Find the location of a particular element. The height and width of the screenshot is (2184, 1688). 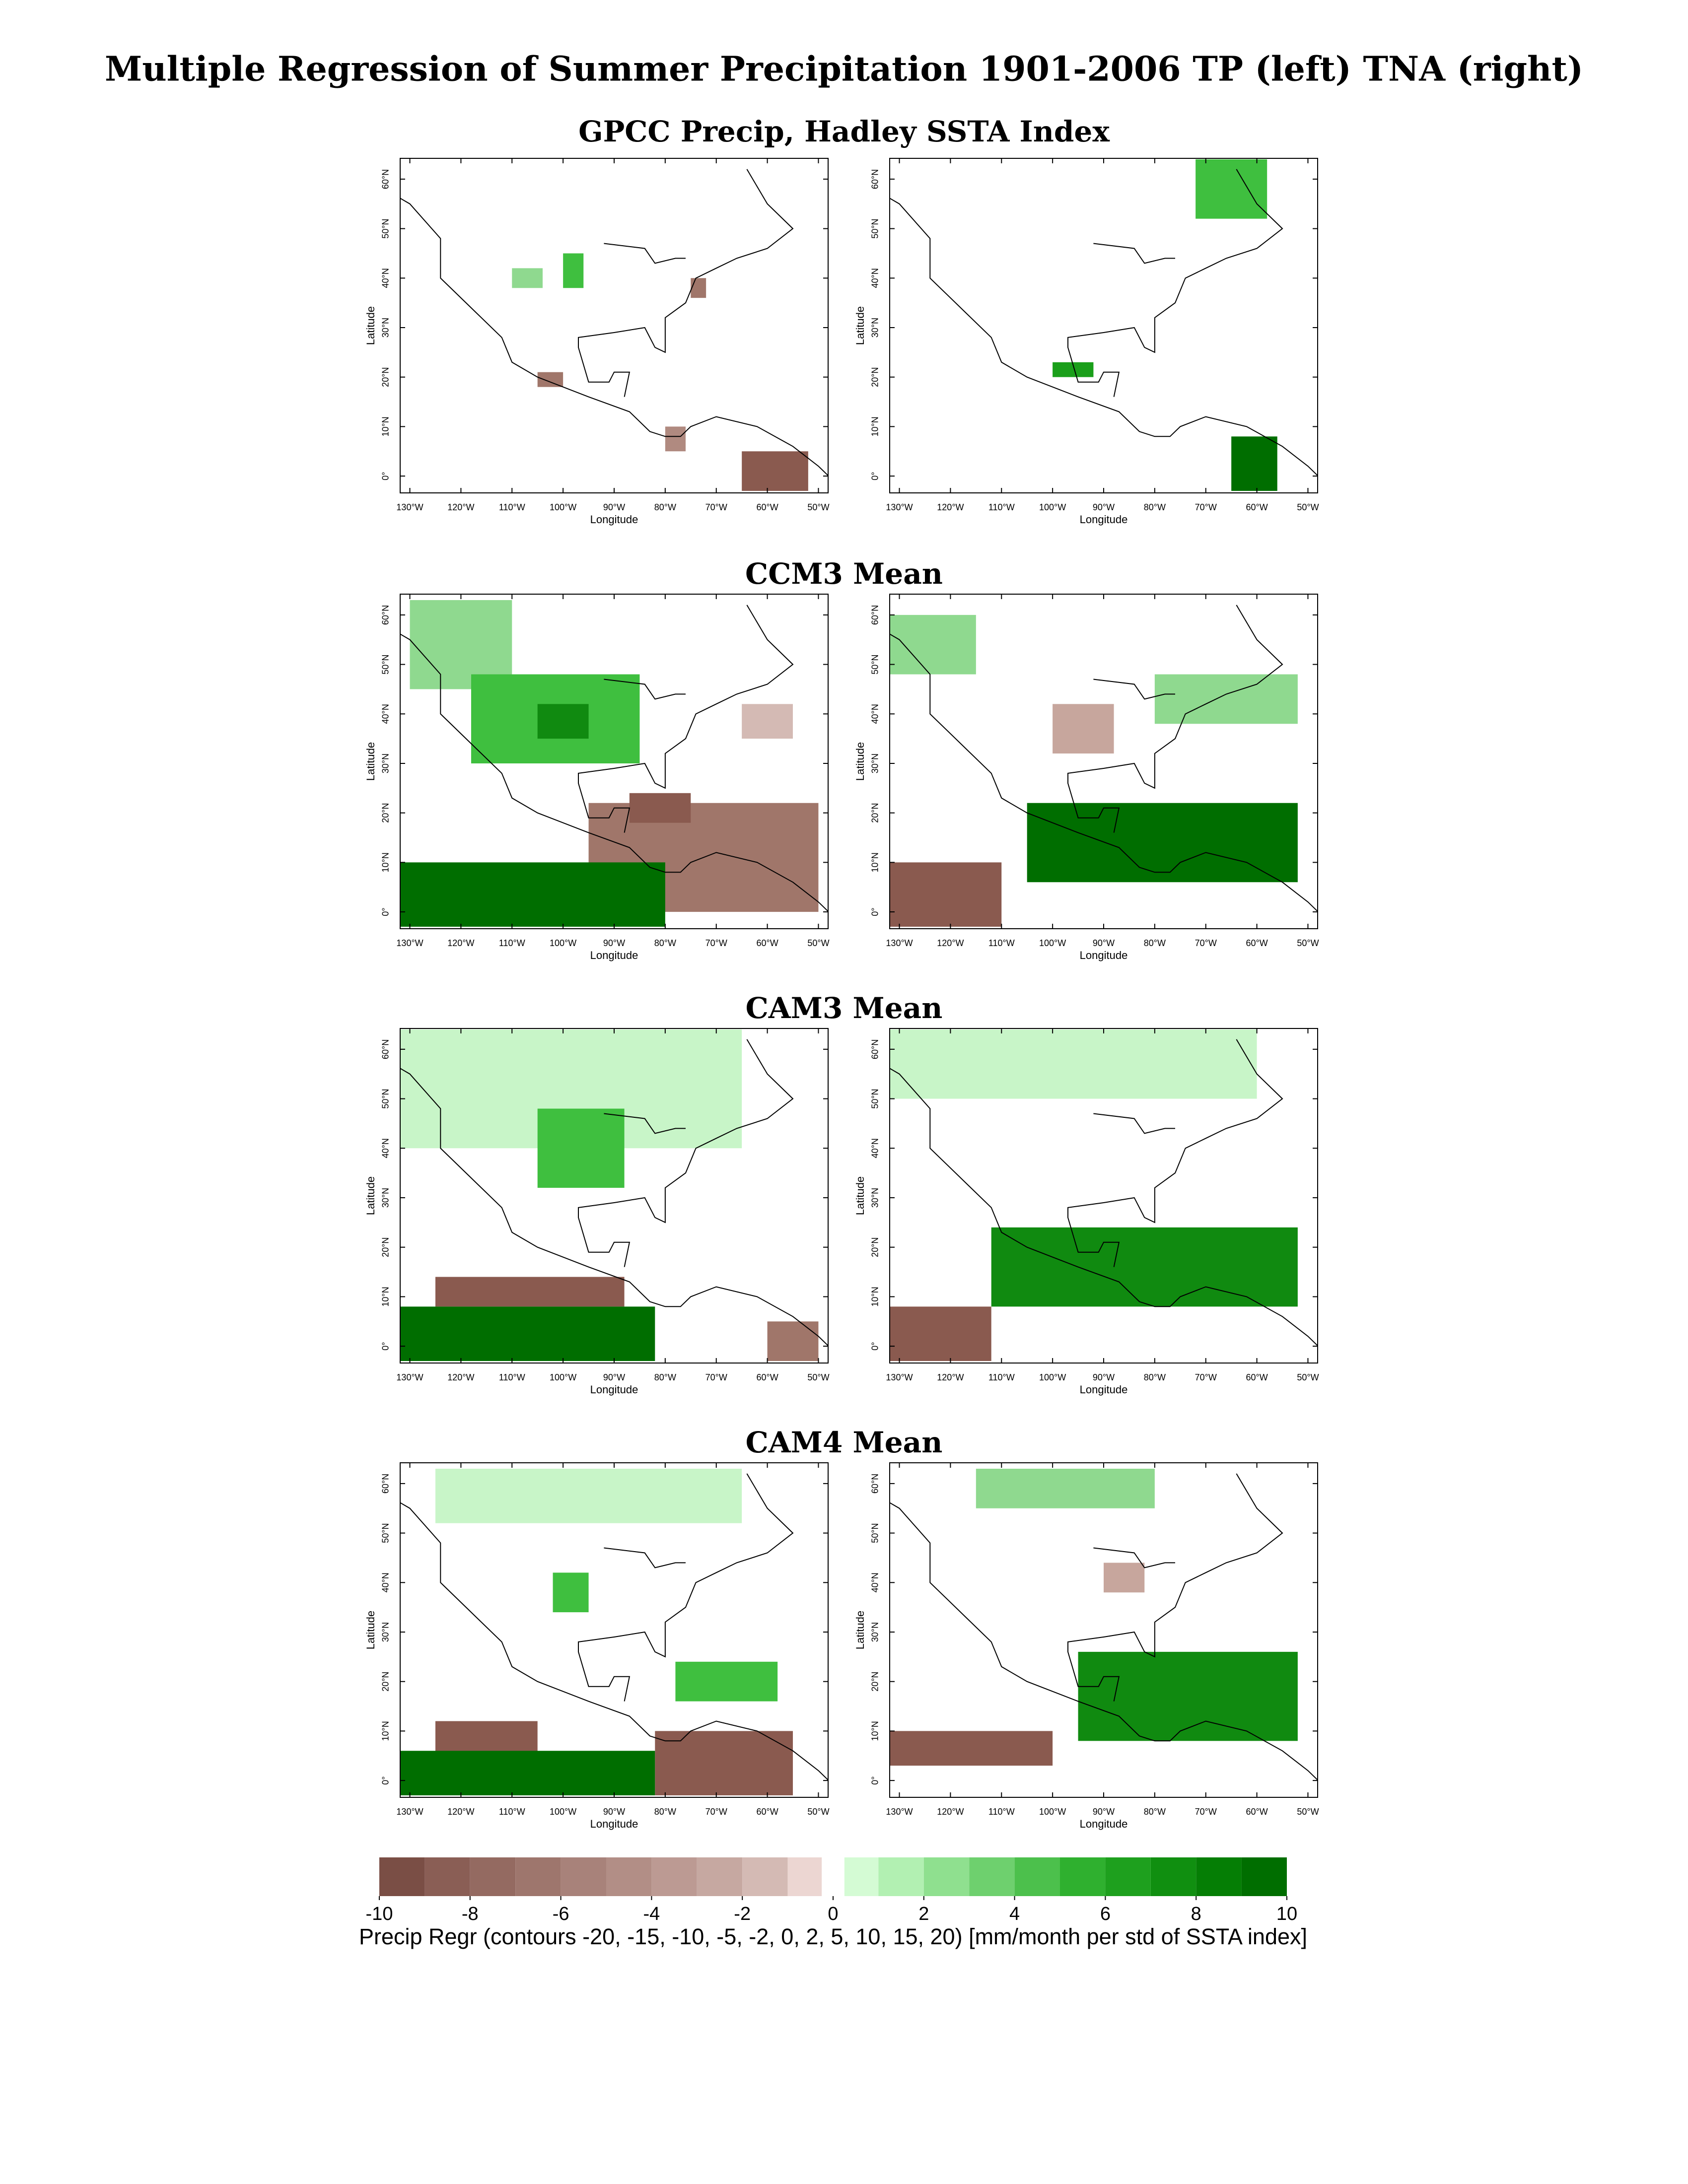

x-tick-label: 70°W is located at coordinates (1206, 943).